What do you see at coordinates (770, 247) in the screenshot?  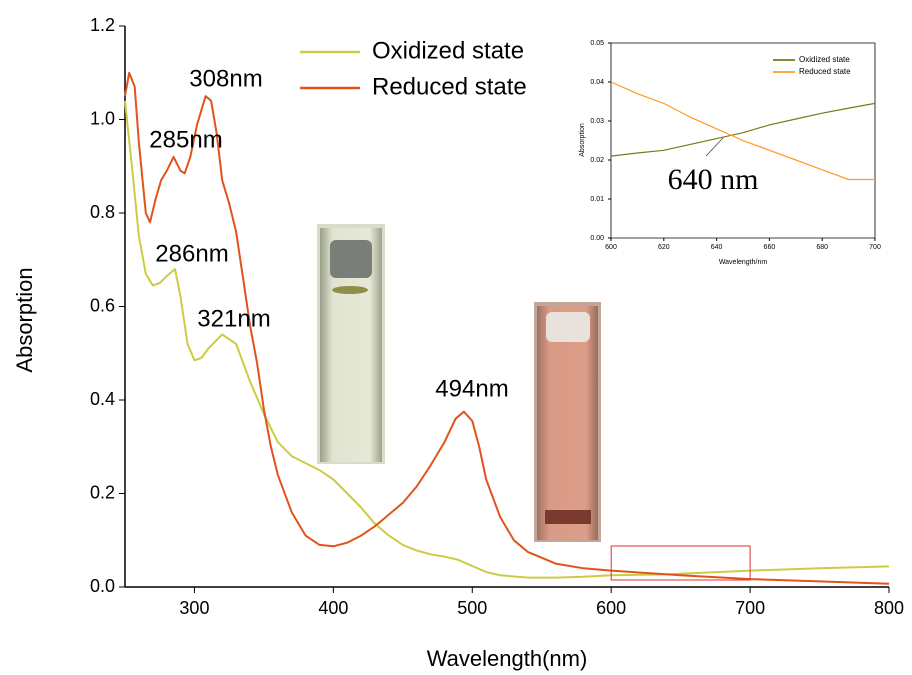 I see `x-tick-label: 660` at bounding box center [770, 247].